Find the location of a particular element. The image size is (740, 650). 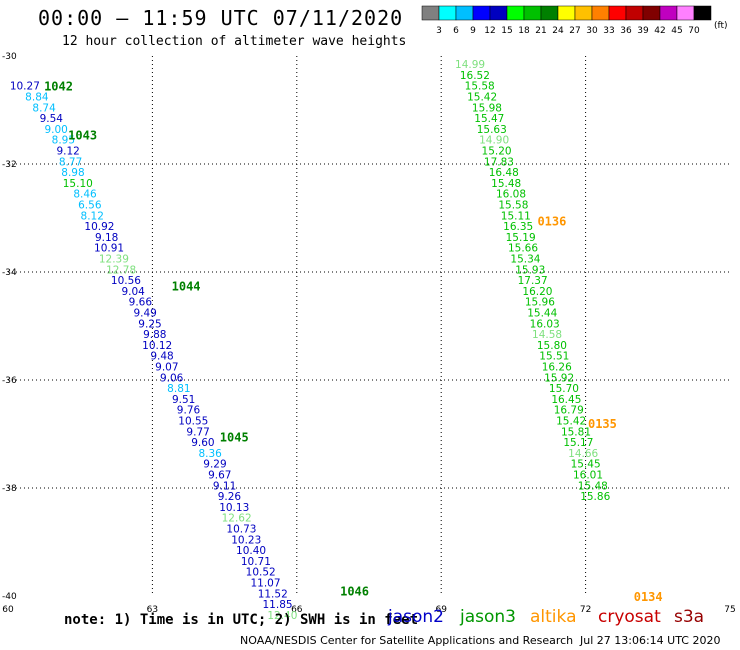

swh-value: 9.88 is located at coordinates (154, 335).